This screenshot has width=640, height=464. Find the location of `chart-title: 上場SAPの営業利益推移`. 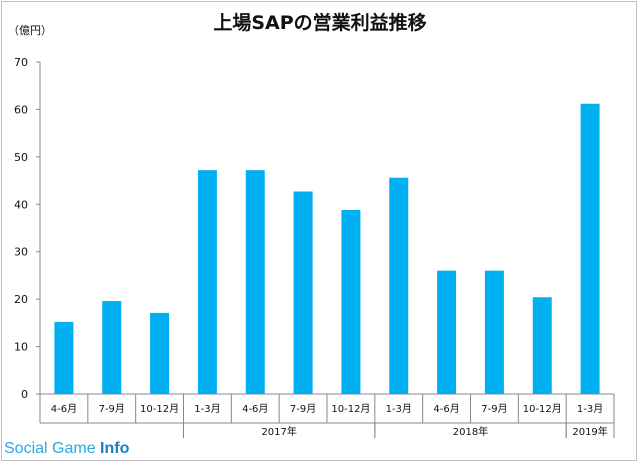

chart-title: 上場SAPの営業利益推移 is located at coordinates (320, 23).